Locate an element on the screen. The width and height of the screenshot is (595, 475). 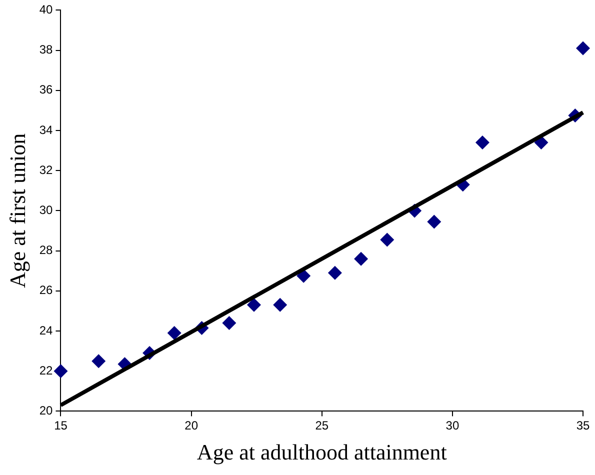
x-tick-label: 35 is located at coordinates (583, 425).